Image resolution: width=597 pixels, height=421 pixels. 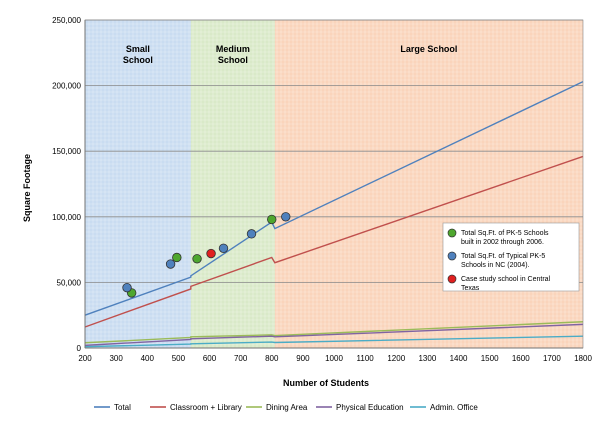 What do you see at coordinates (370, 407) in the screenshot?
I see `legend-label-3: Physical Education` at bounding box center [370, 407].